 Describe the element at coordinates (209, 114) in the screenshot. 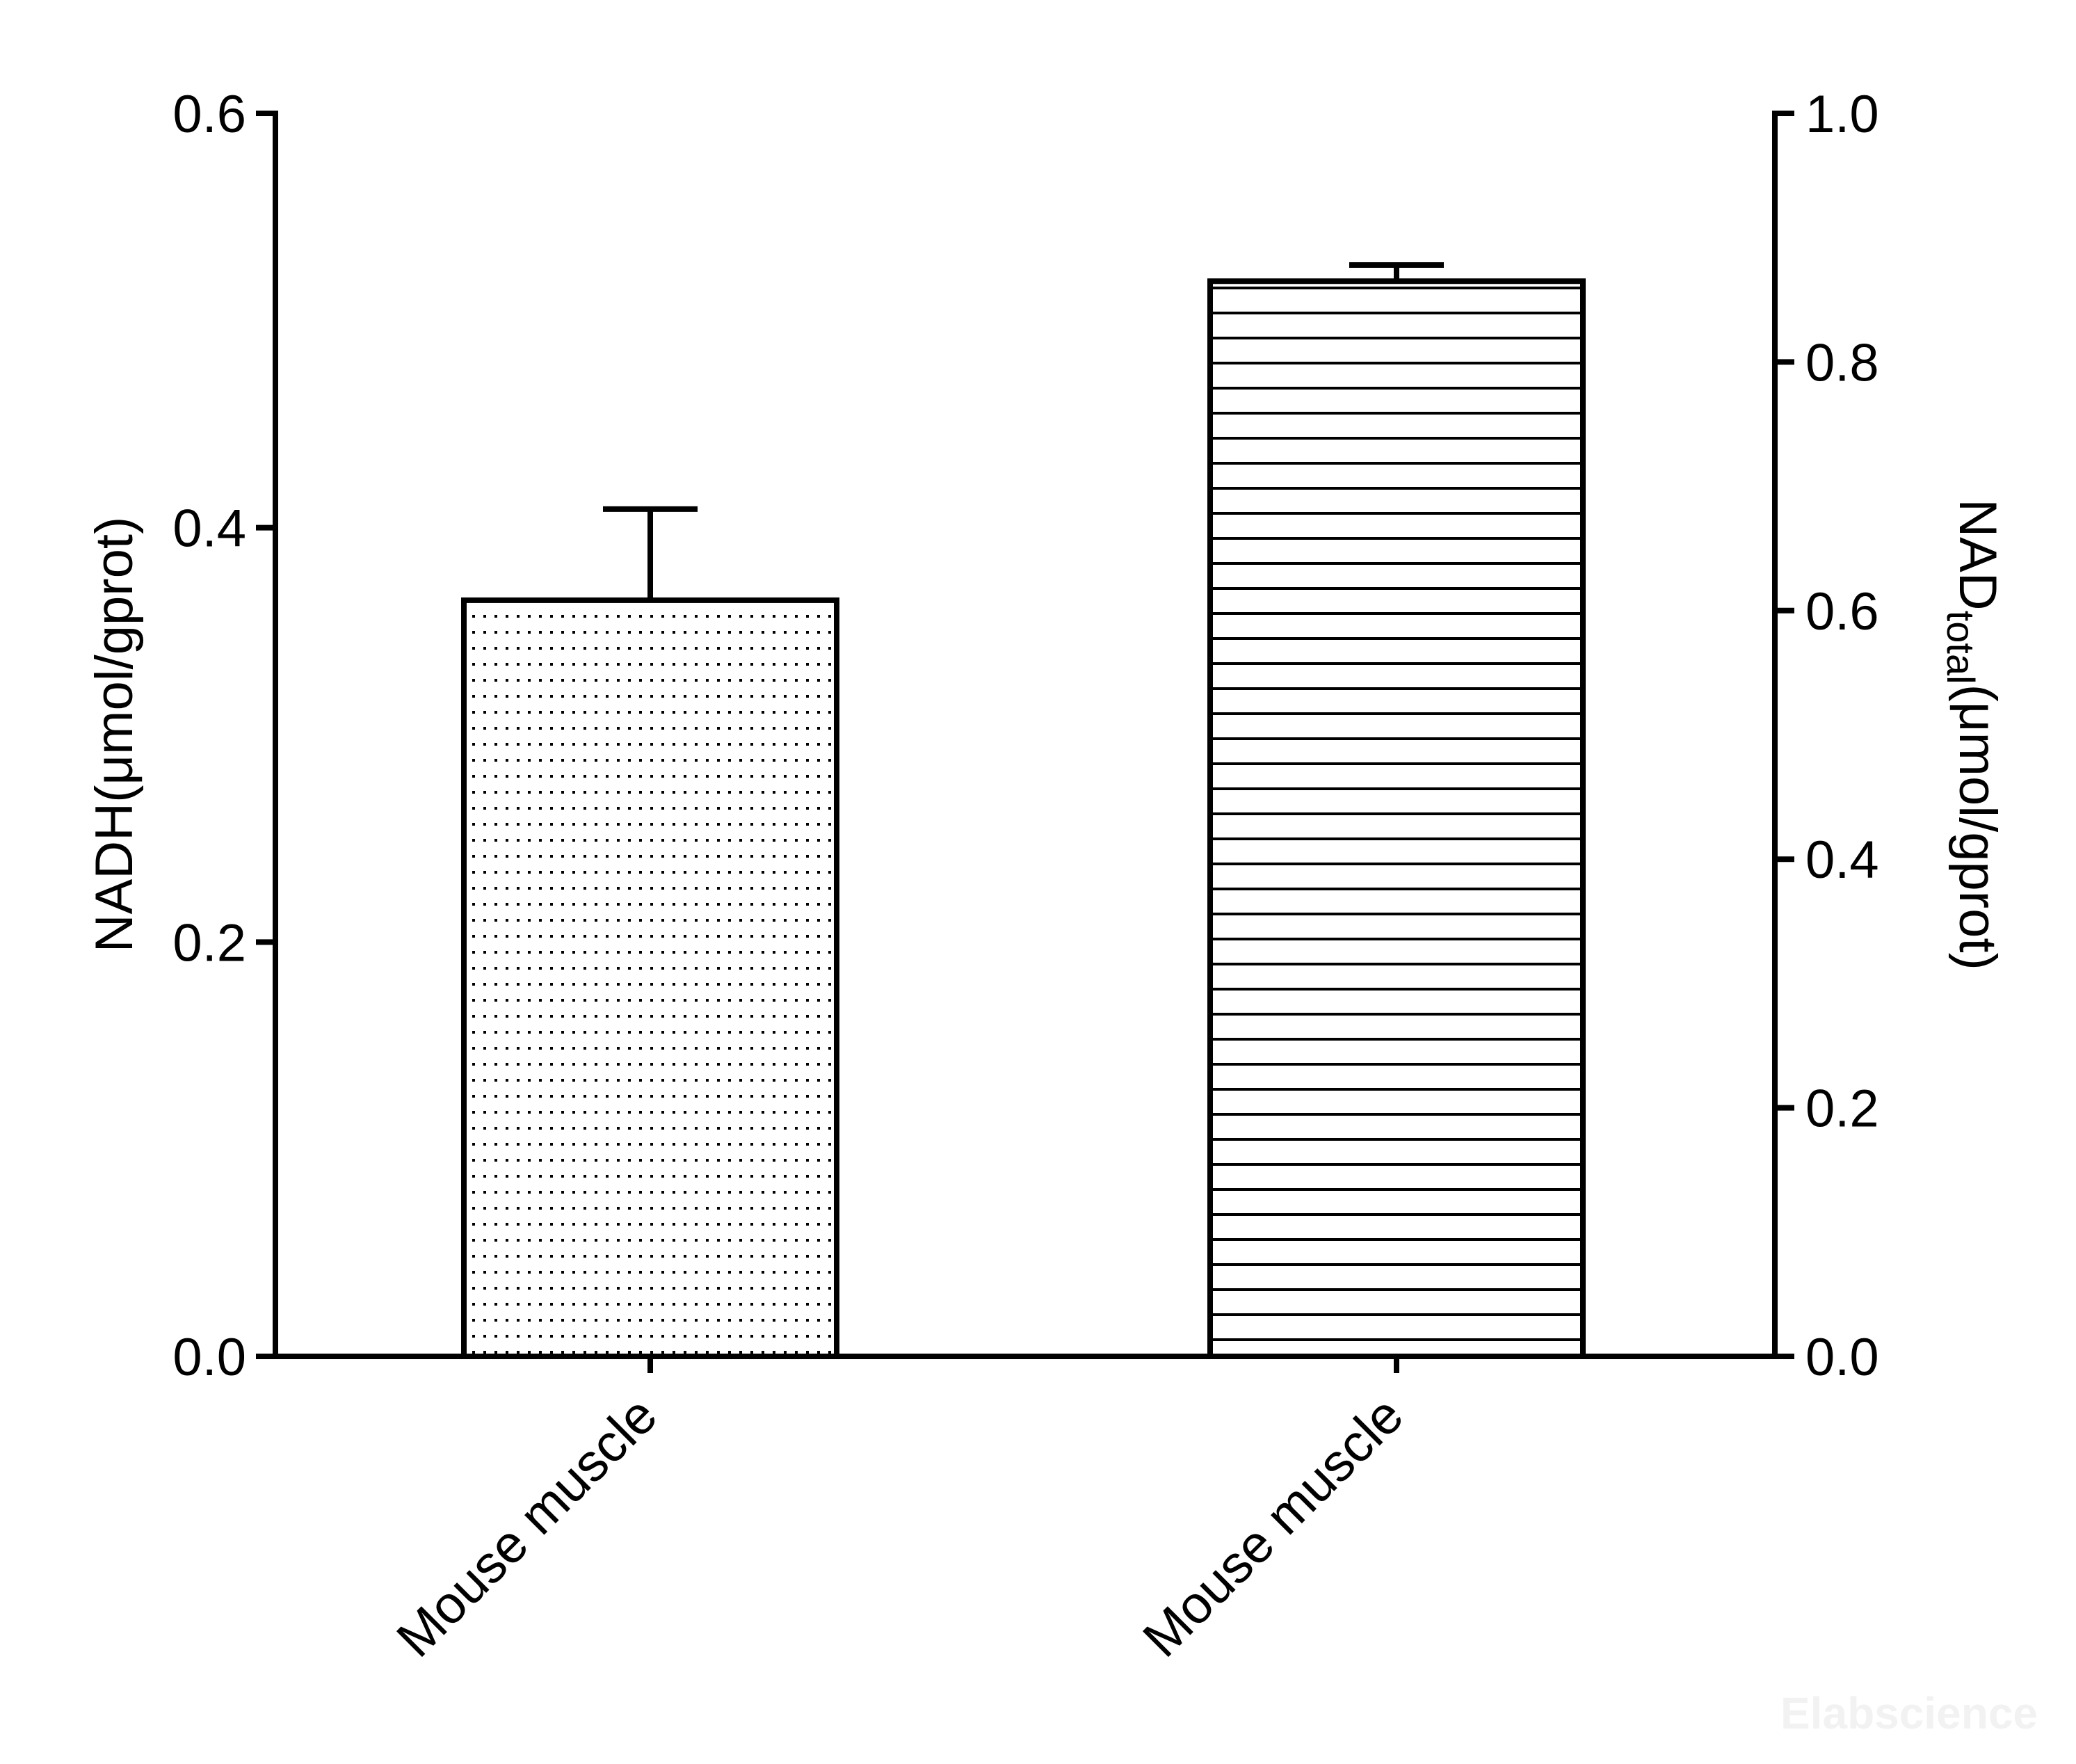

I see `left-tick-label: 0.6` at that location.